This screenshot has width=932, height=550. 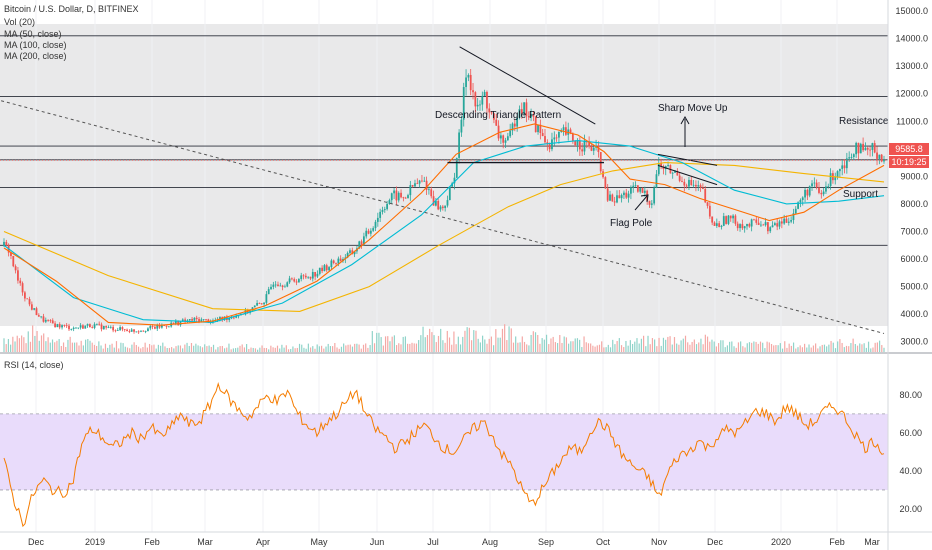 What do you see at coordinates (715, 542) in the screenshot?
I see `time-tick-label: Dec` at bounding box center [715, 542].